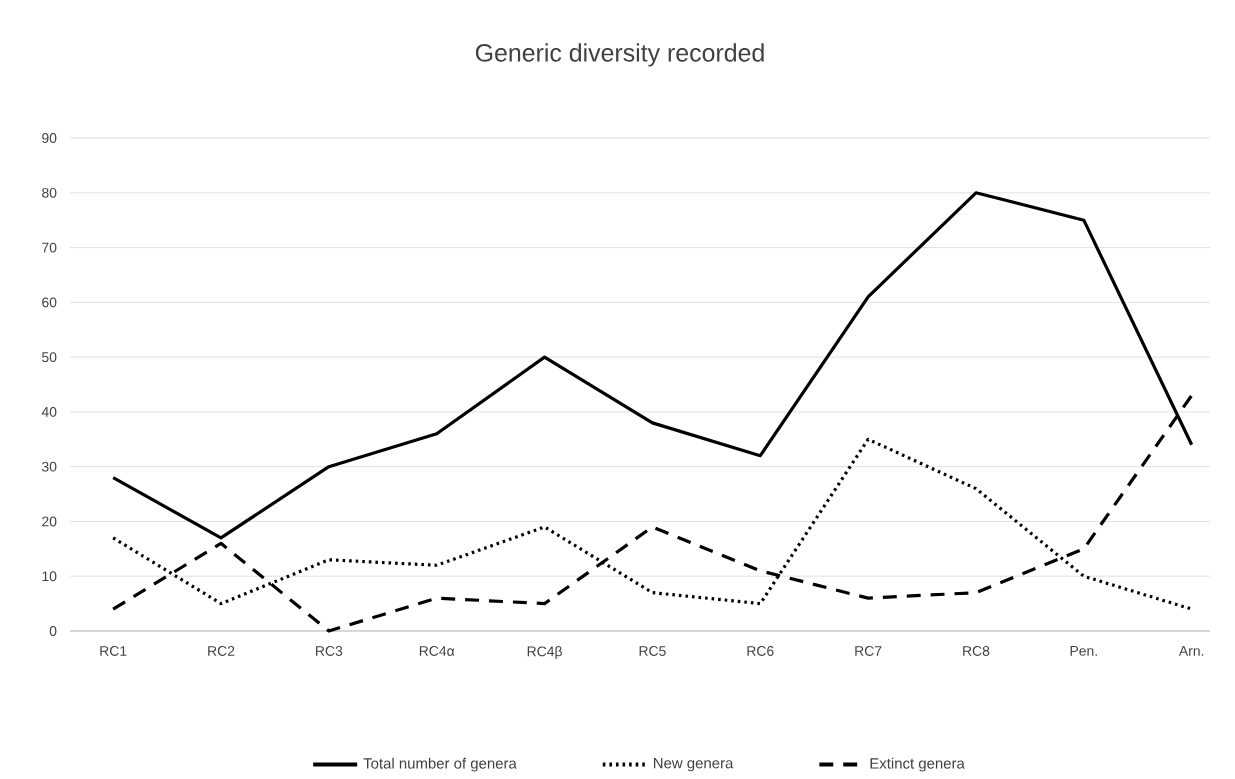 The width and height of the screenshot is (1235, 779). What do you see at coordinates (619, 55) in the screenshot?
I see `chart-title: Generic diversity recorded` at bounding box center [619, 55].